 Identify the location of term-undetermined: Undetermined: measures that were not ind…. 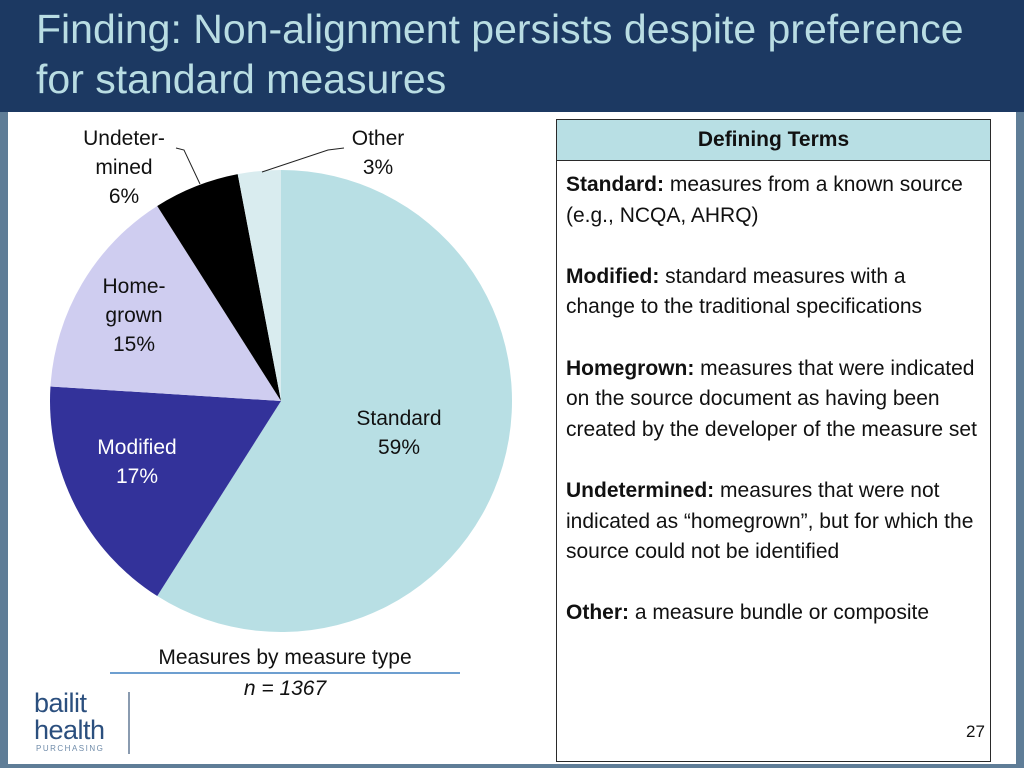
(770, 521).